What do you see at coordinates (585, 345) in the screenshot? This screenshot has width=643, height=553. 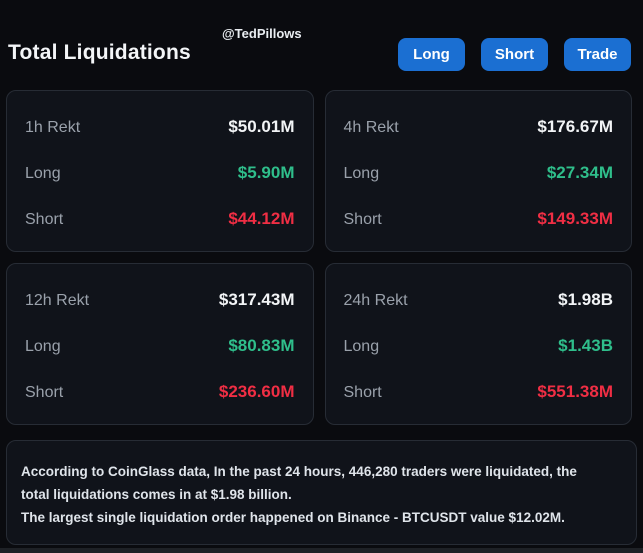 I see `long-value: $1.43B` at bounding box center [585, 345].